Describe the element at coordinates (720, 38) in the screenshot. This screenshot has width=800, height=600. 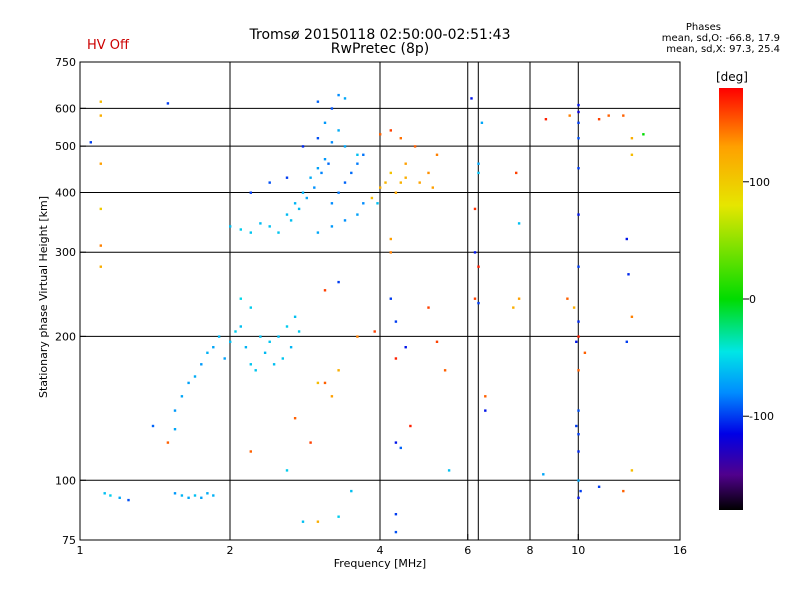
I see `phase-o-stats: mean, sd,O: -66.8, 17.9` at that location.